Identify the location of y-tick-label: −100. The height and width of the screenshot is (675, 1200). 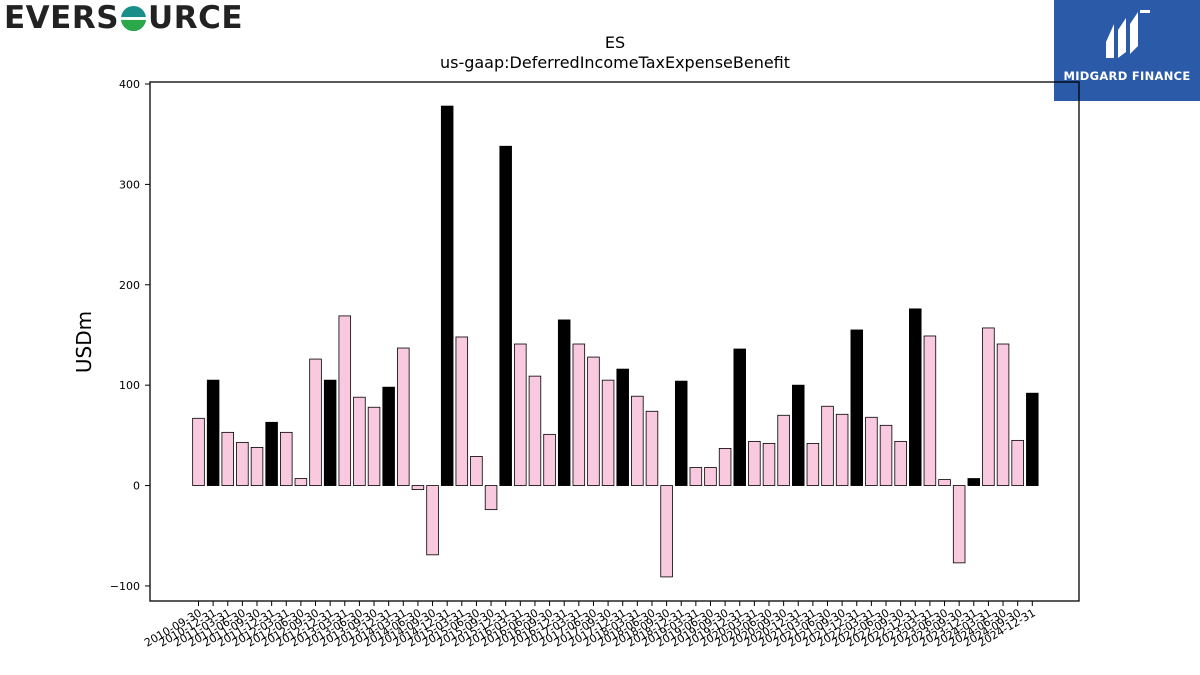
(125, 586).